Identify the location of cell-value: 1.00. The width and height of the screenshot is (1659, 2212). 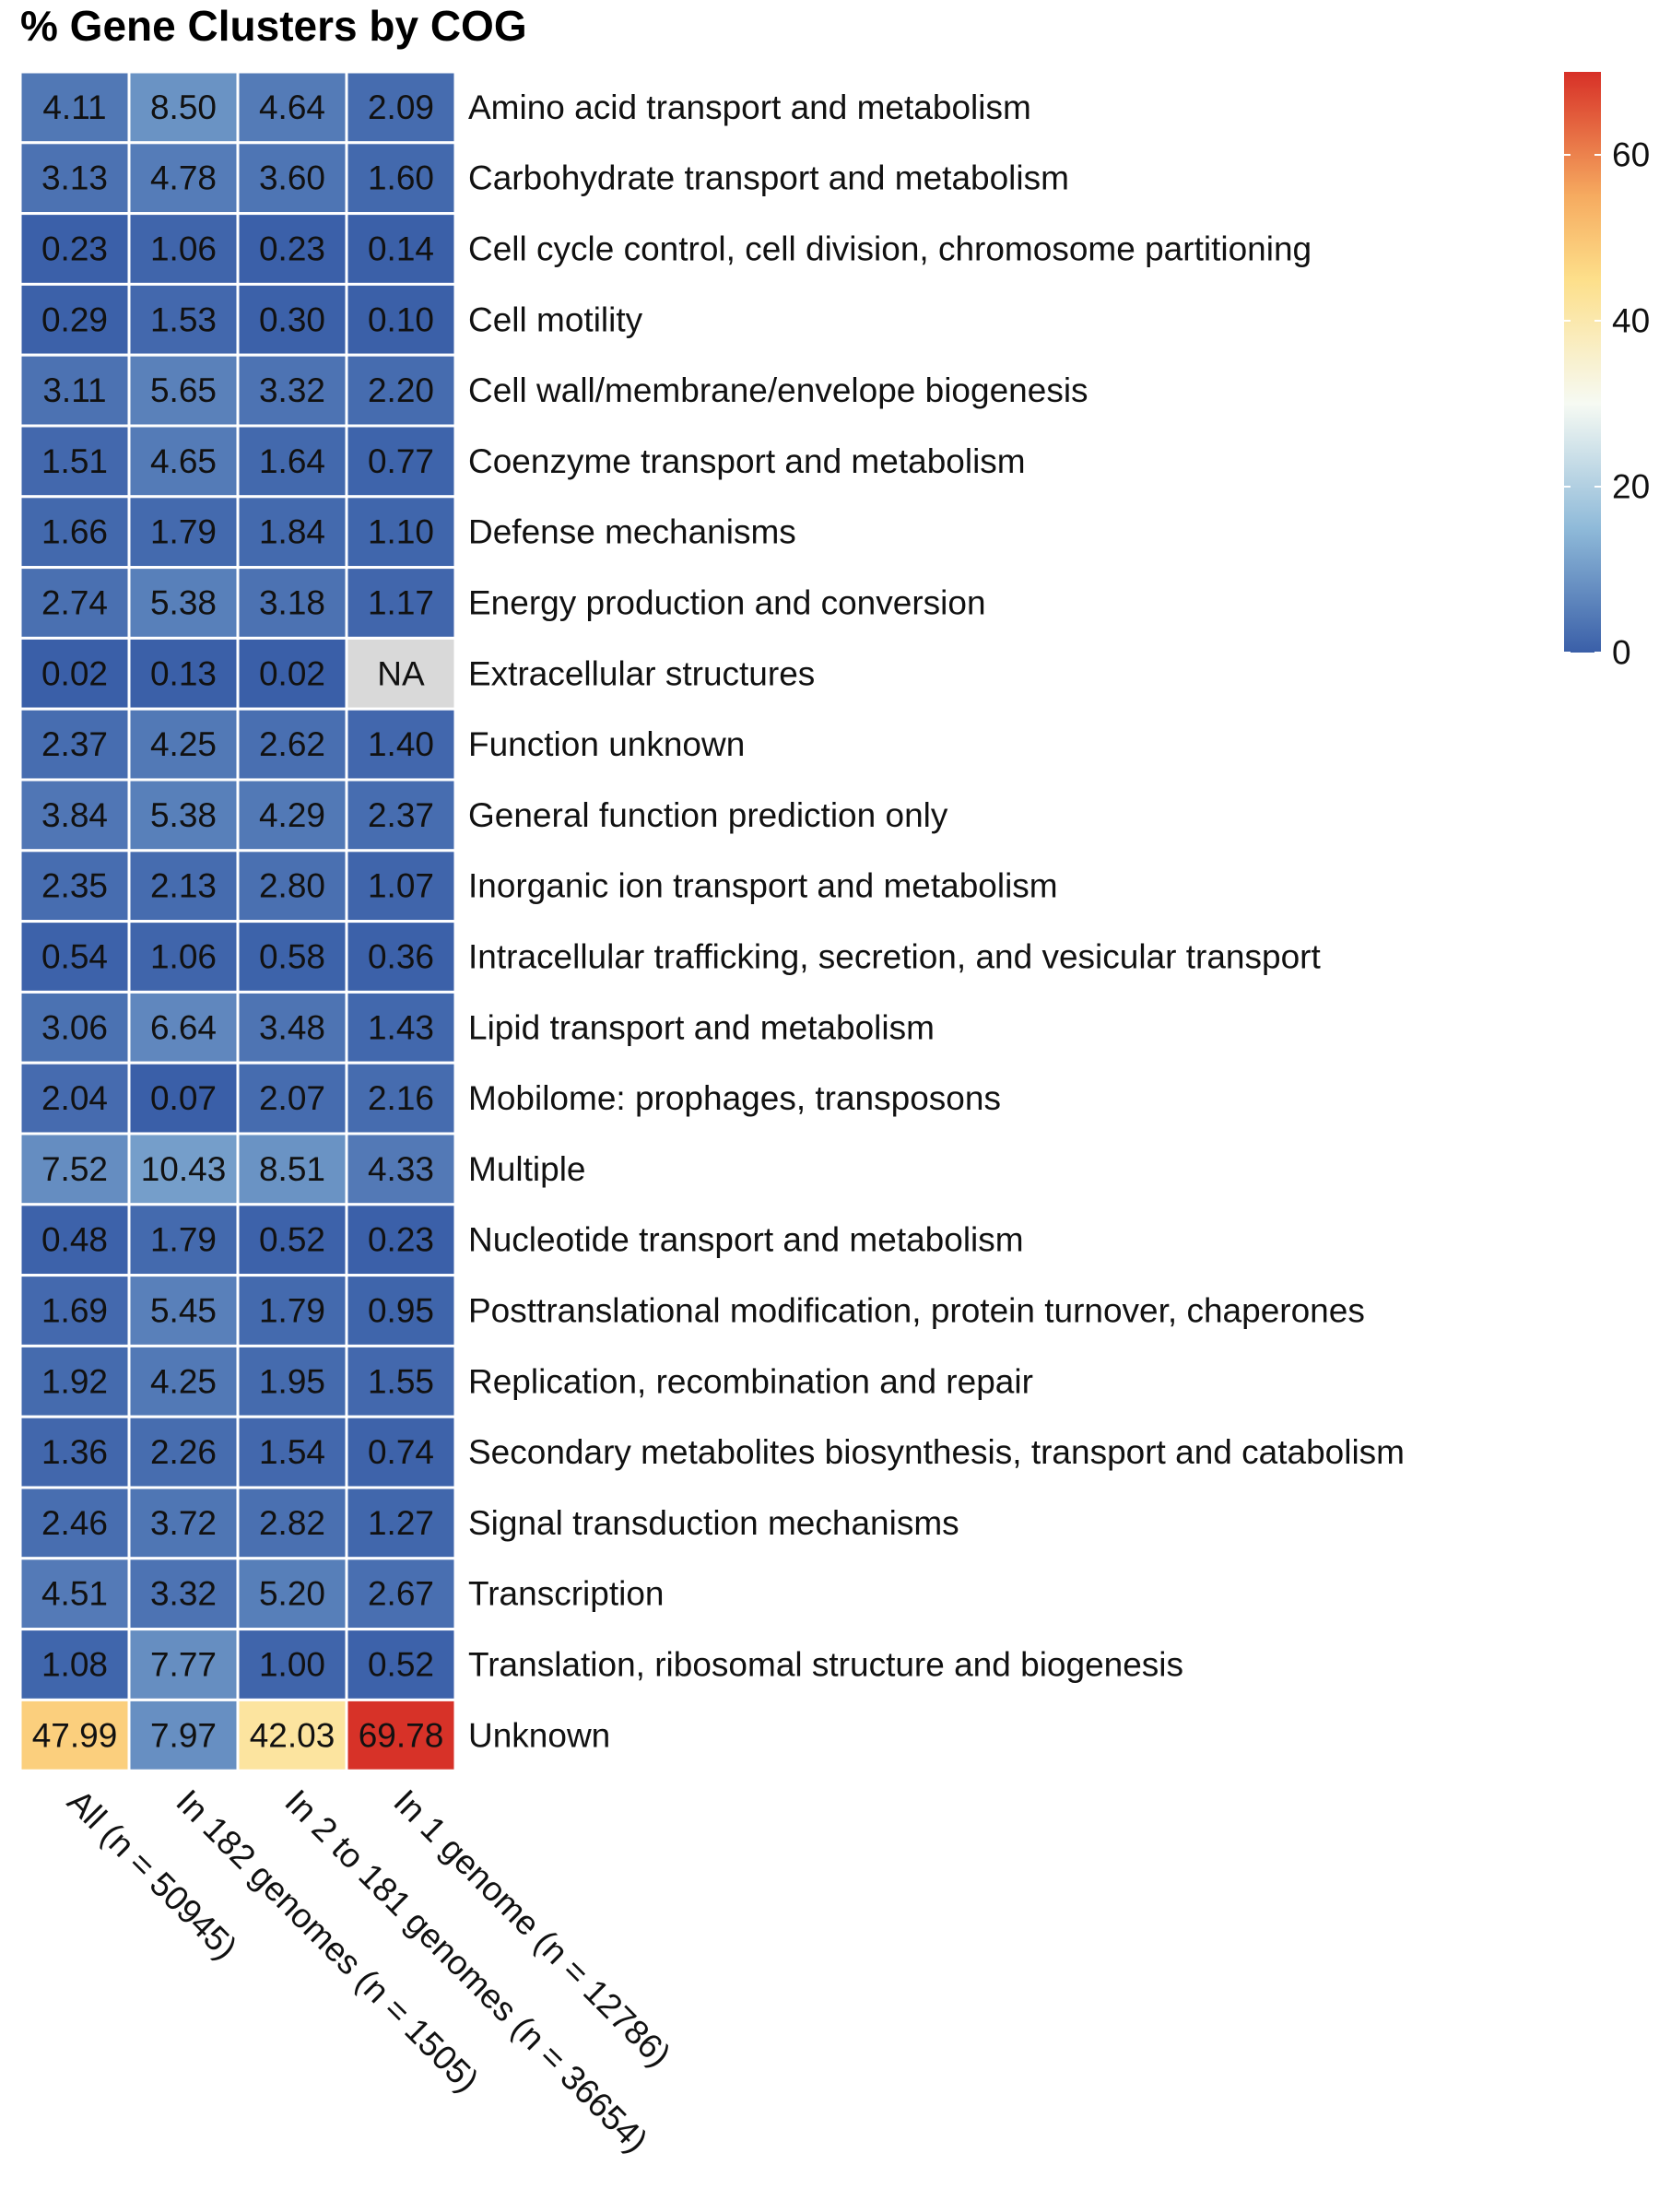
(292, 1665).